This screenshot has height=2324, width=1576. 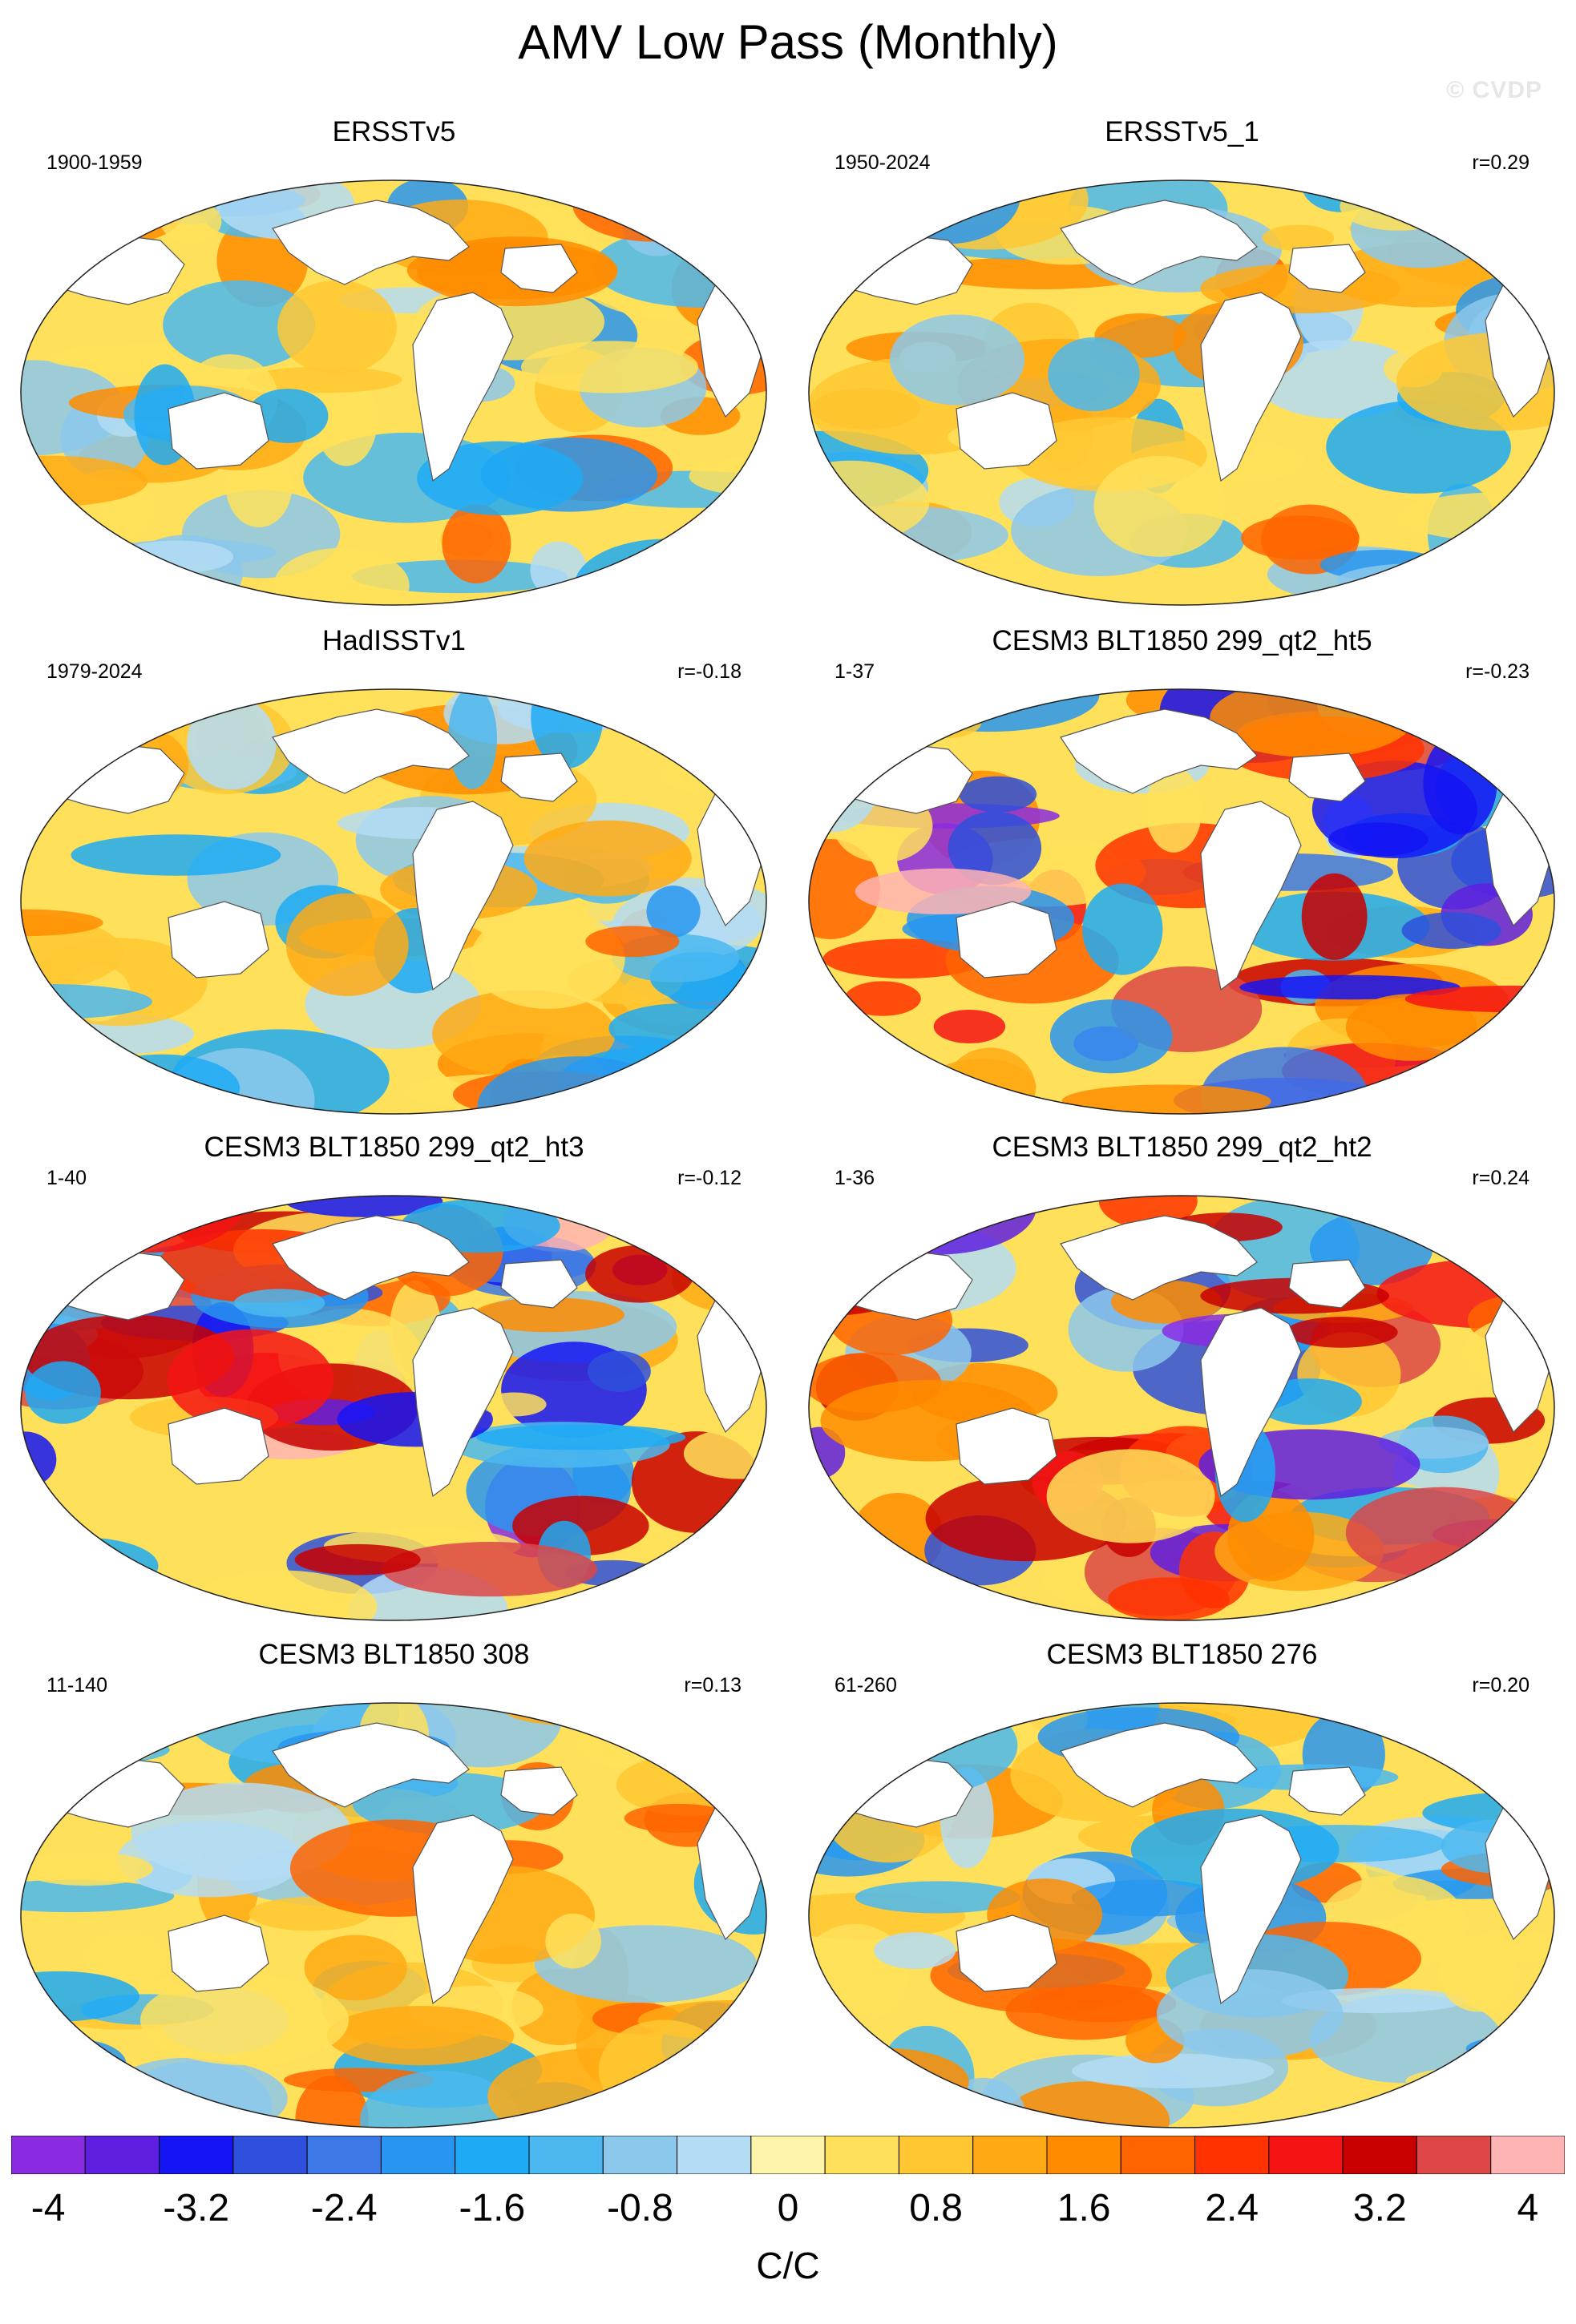 I want to click on panel-period: 61-260, so click(x=865, y=1686).